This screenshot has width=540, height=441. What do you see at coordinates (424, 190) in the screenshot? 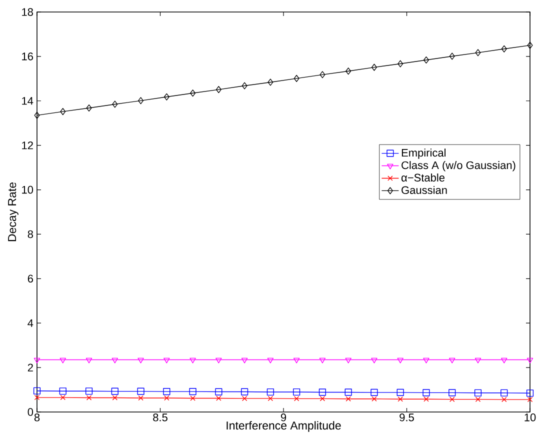
I see `legend-label: Gaussian` at bounding box center [424, 190].